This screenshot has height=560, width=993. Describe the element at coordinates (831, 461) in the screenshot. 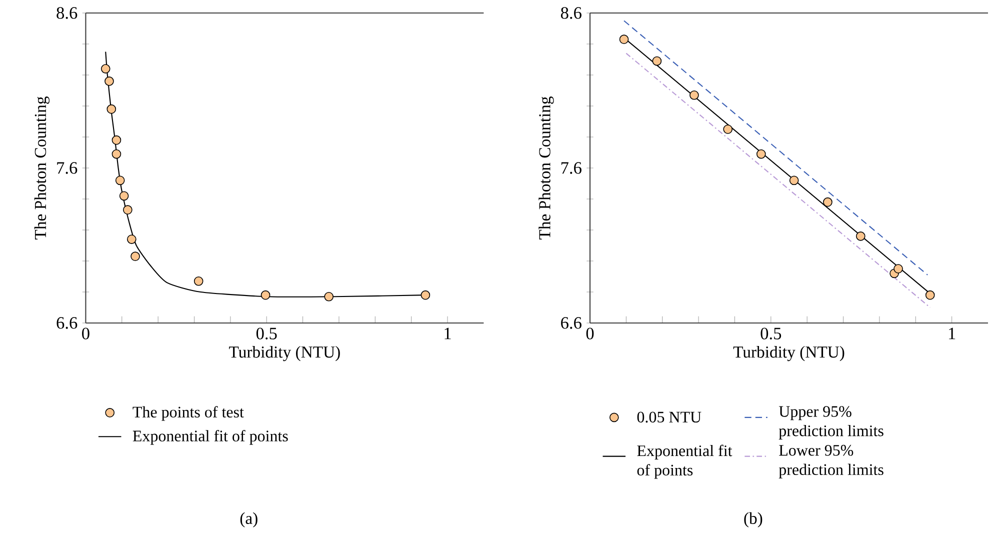

I see `legend-label: Lower 95% prediction limits` at that location.